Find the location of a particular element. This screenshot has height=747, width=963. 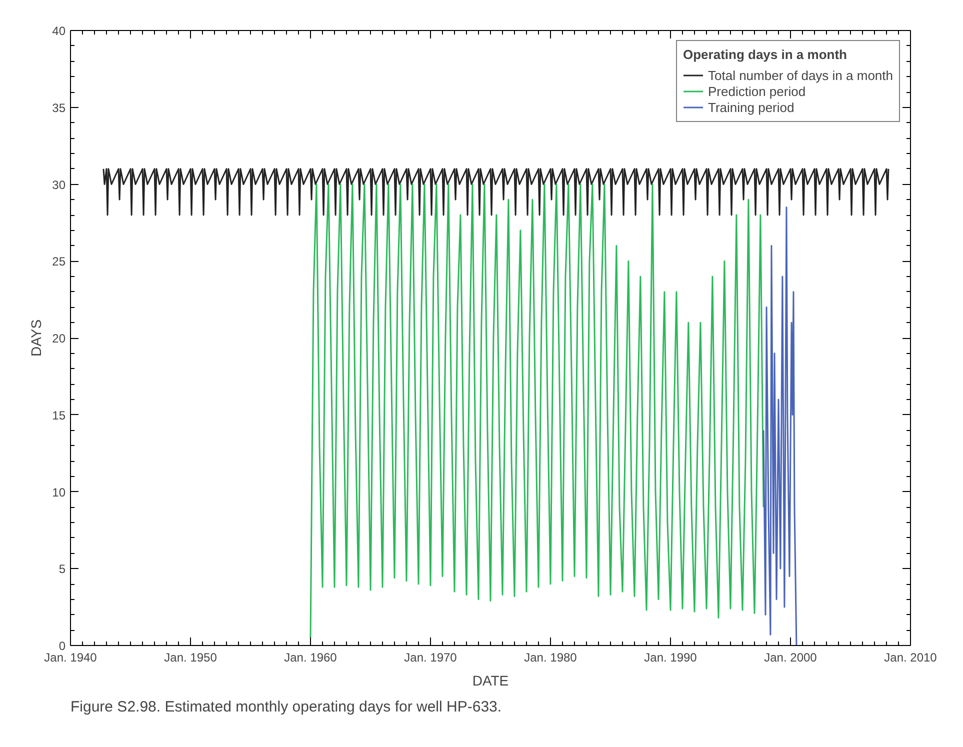

x-tick-label: Jan. 2010 is located at coordinates (911, 657).